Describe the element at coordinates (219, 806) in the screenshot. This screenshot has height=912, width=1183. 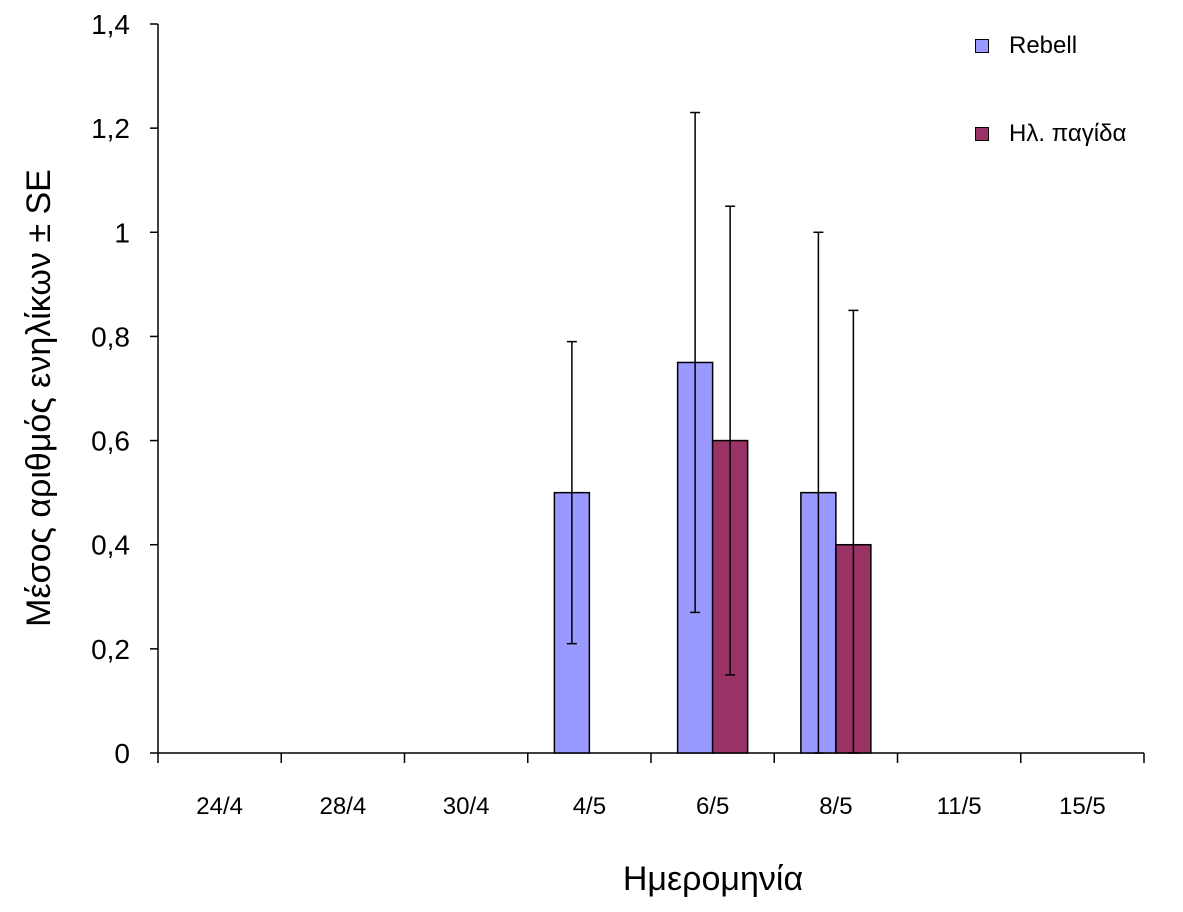
I see `x-tick-label: 24/4` at that location.